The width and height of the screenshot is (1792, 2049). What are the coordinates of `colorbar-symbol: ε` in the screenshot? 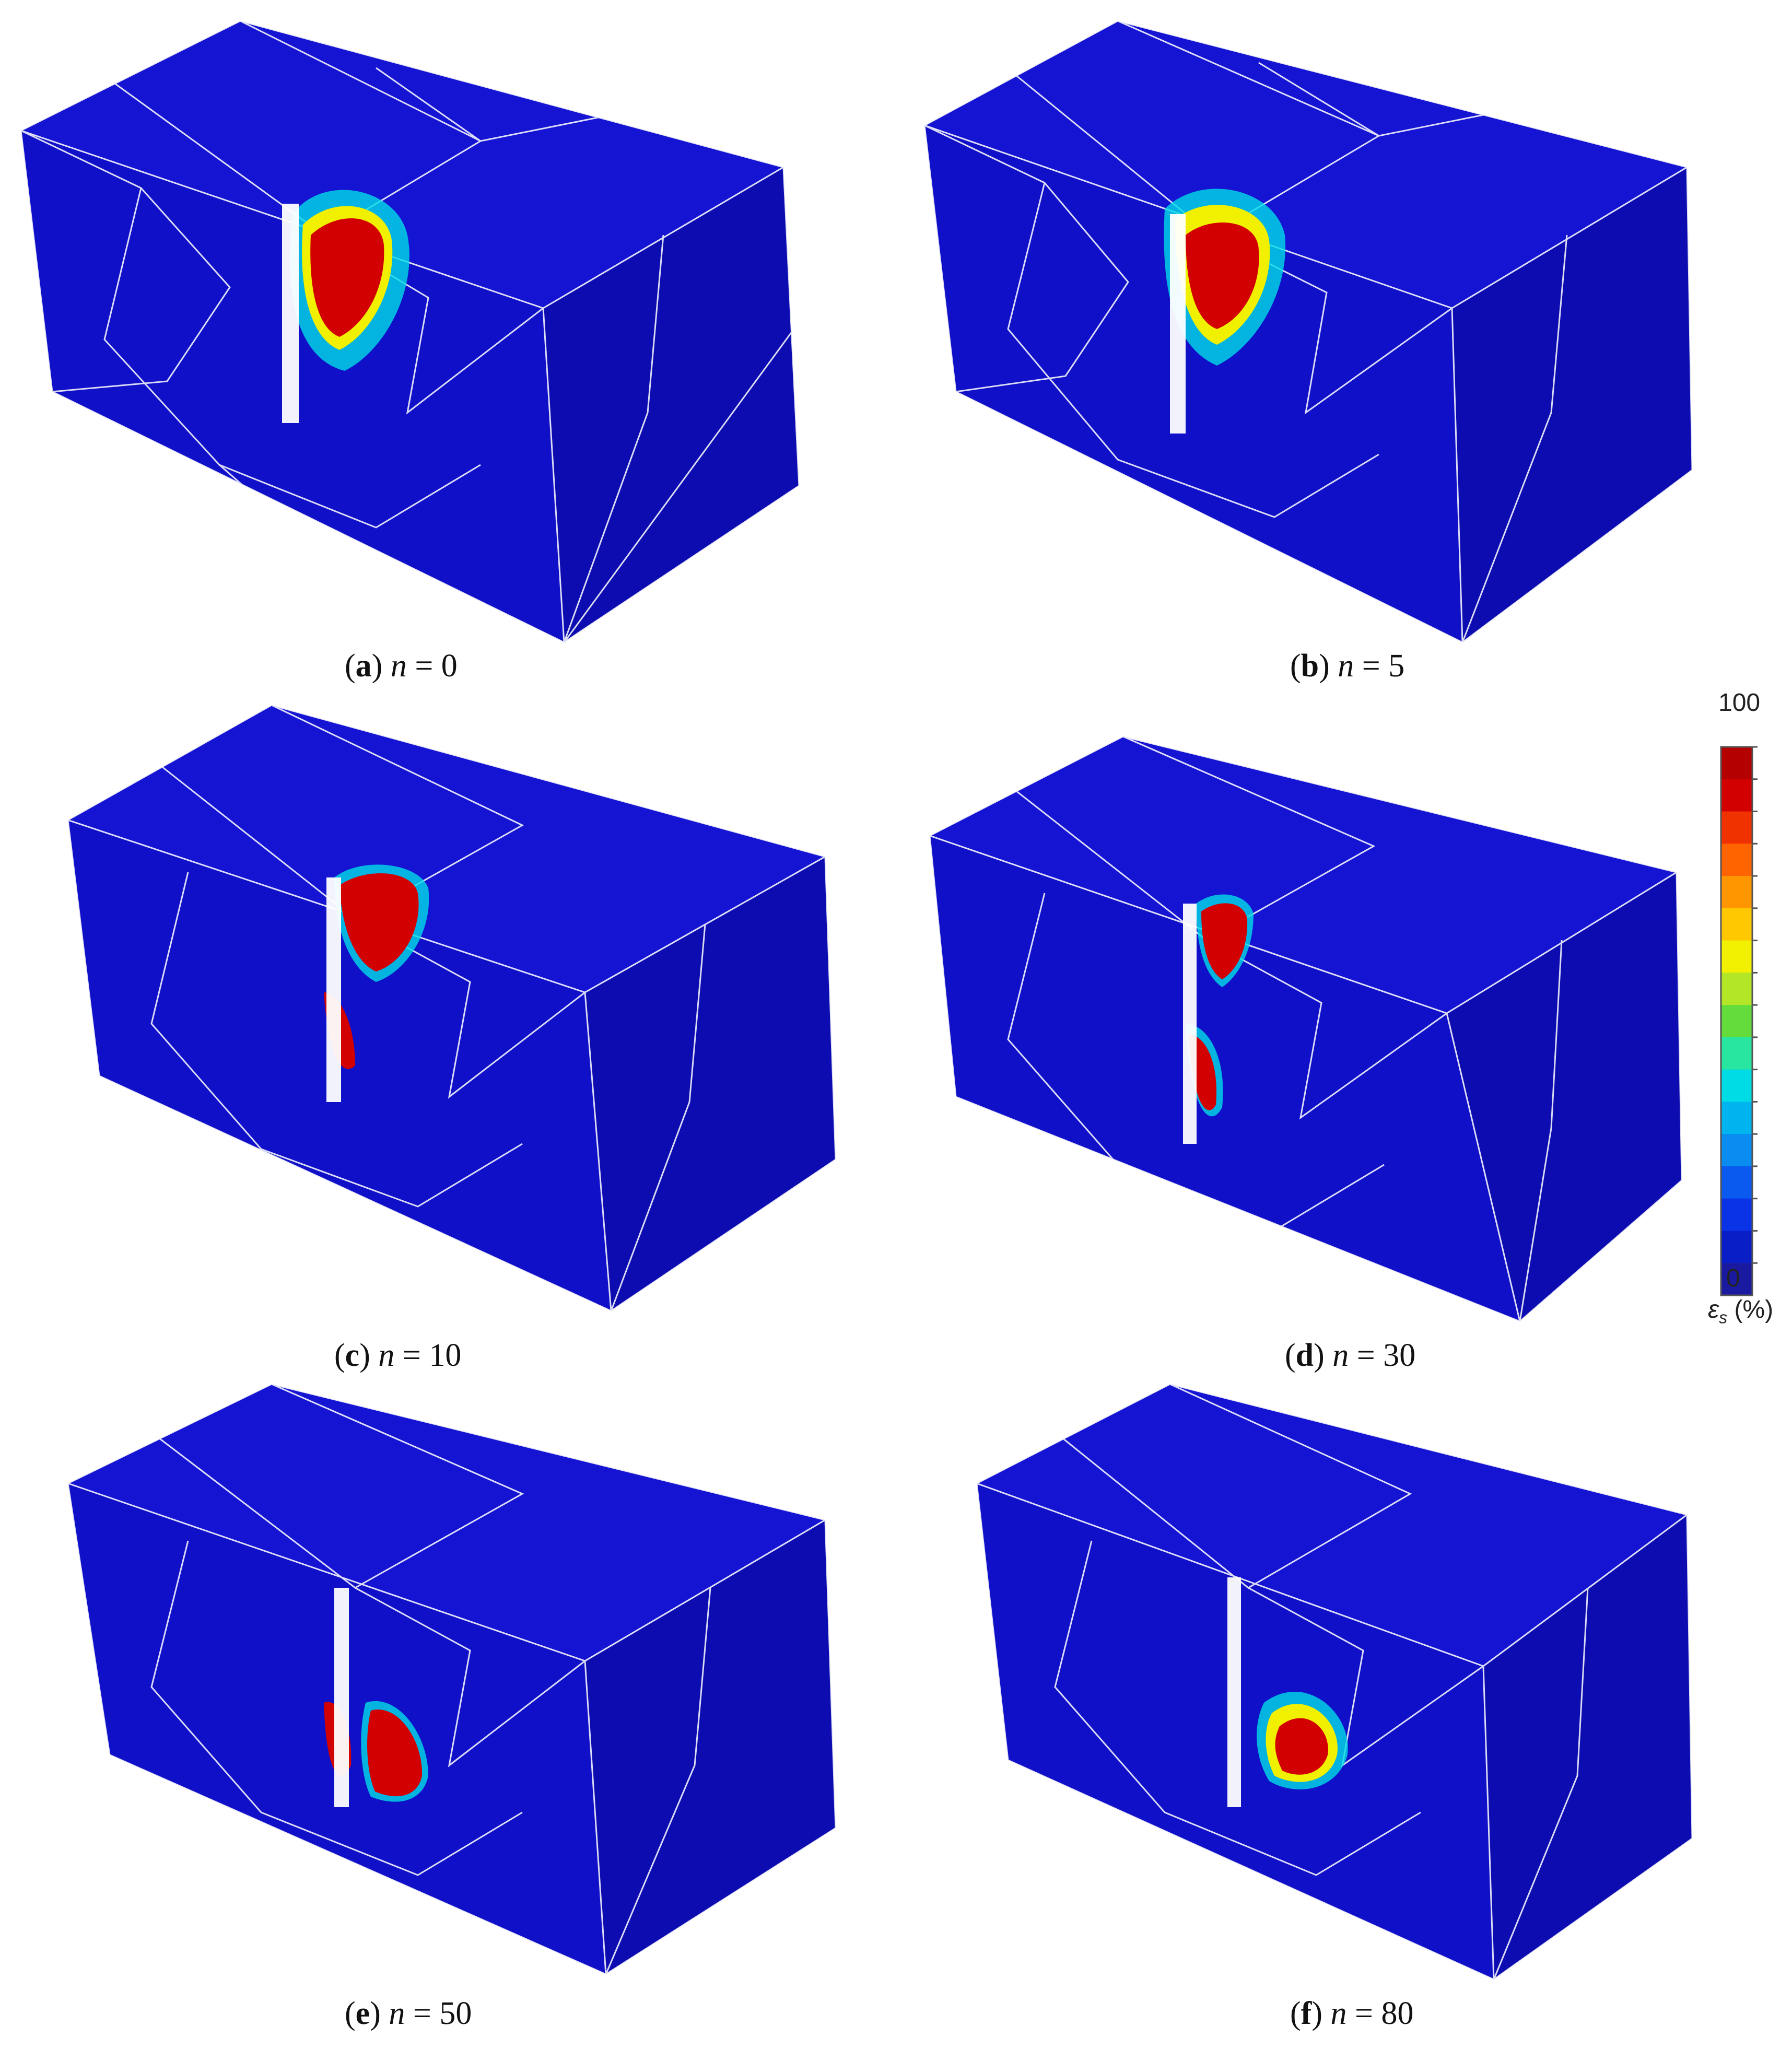 It's located at (1714, 1310).